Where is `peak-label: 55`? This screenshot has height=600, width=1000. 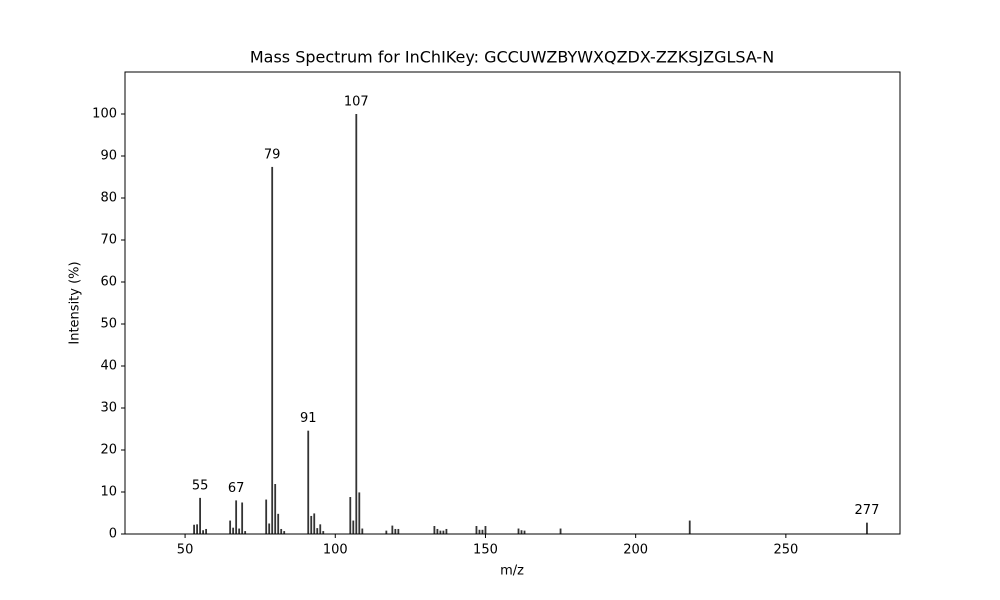 peak-label: 55 is located at coordinates (200, 485).